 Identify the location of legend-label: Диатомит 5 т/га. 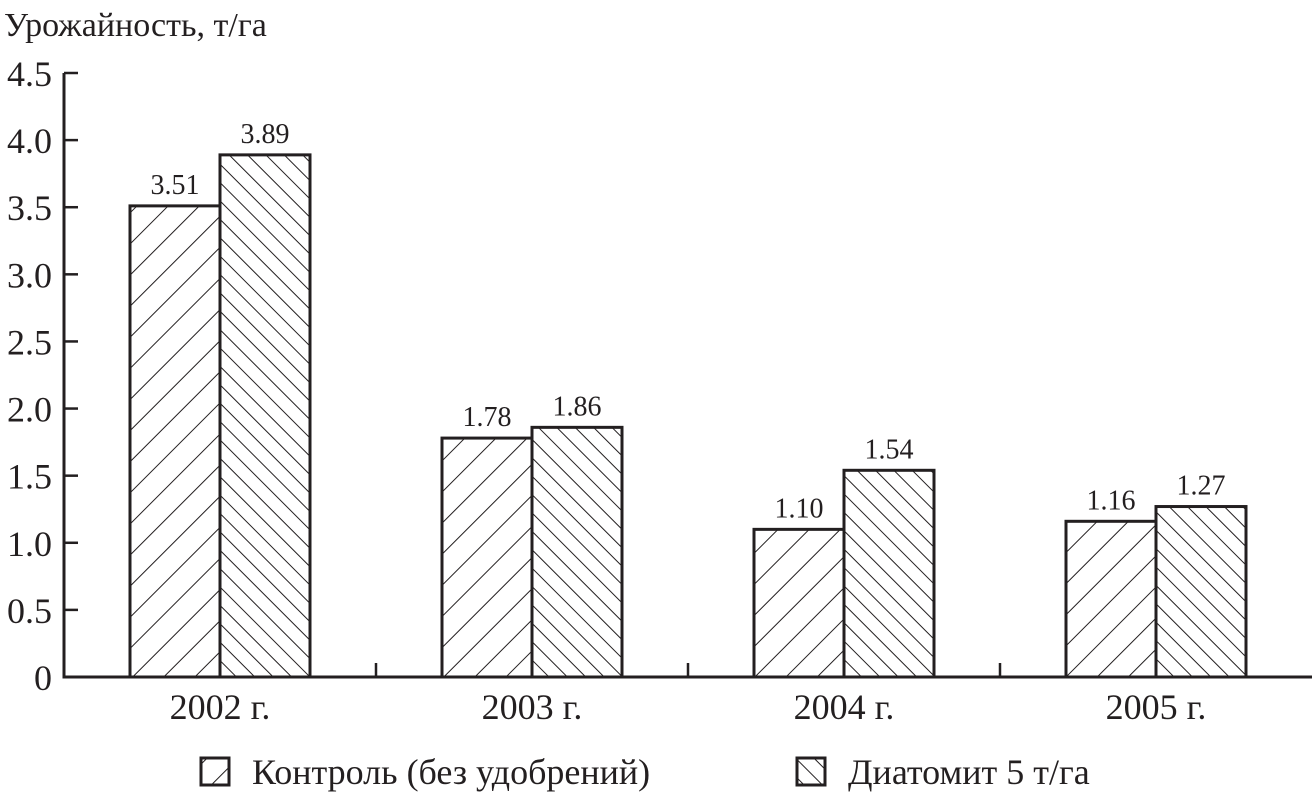
(969, 772).